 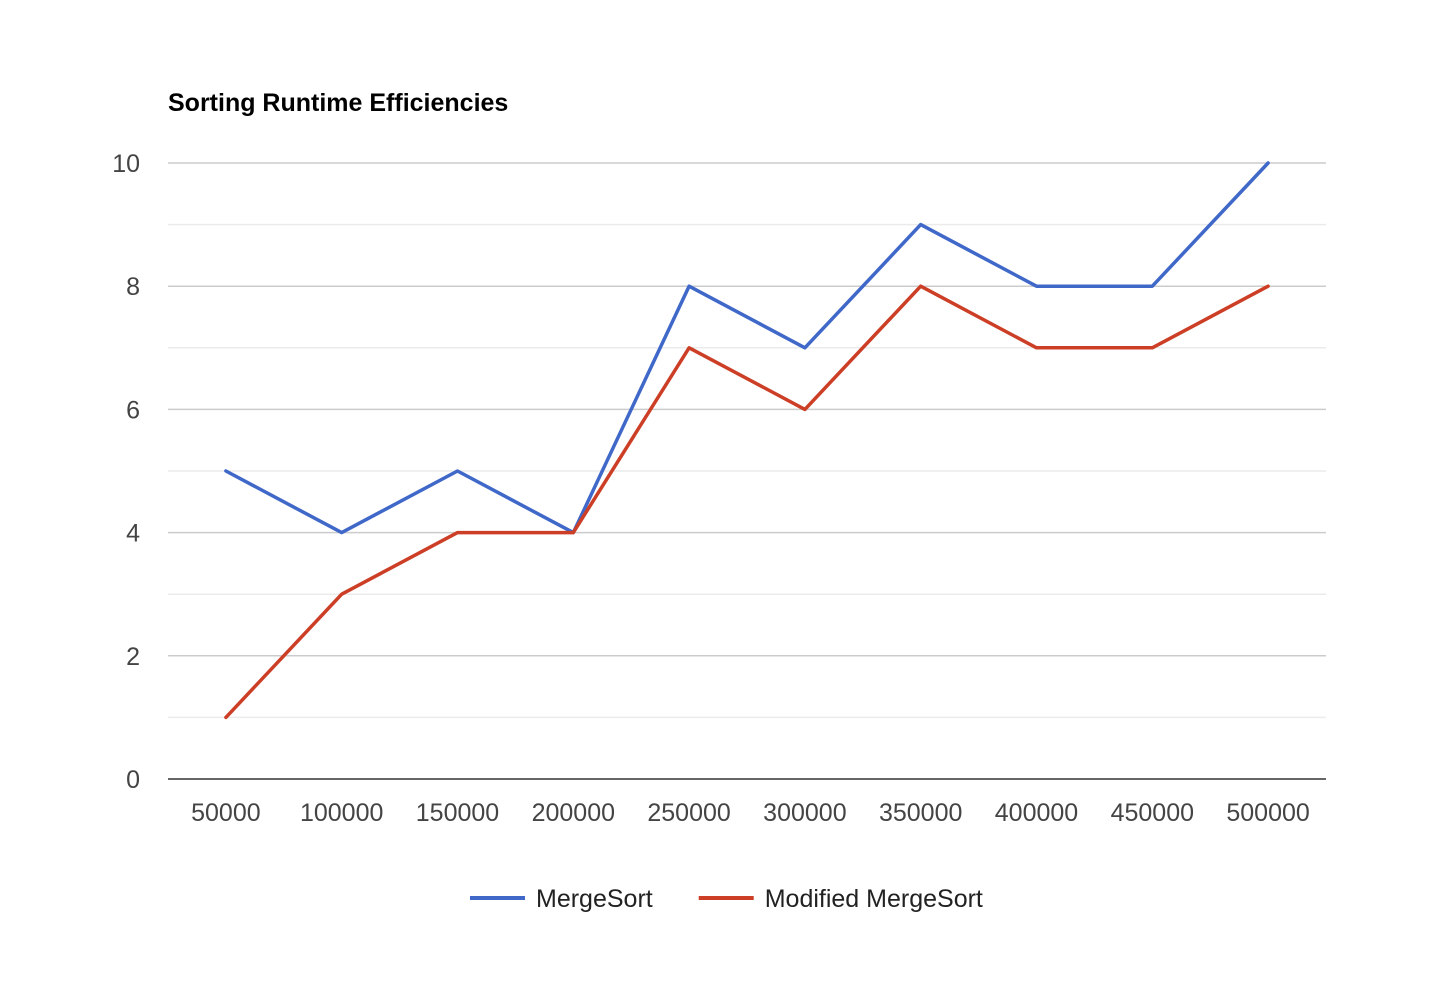 I want to click on x-tick-label: 100000, so click(x=341, y=813).